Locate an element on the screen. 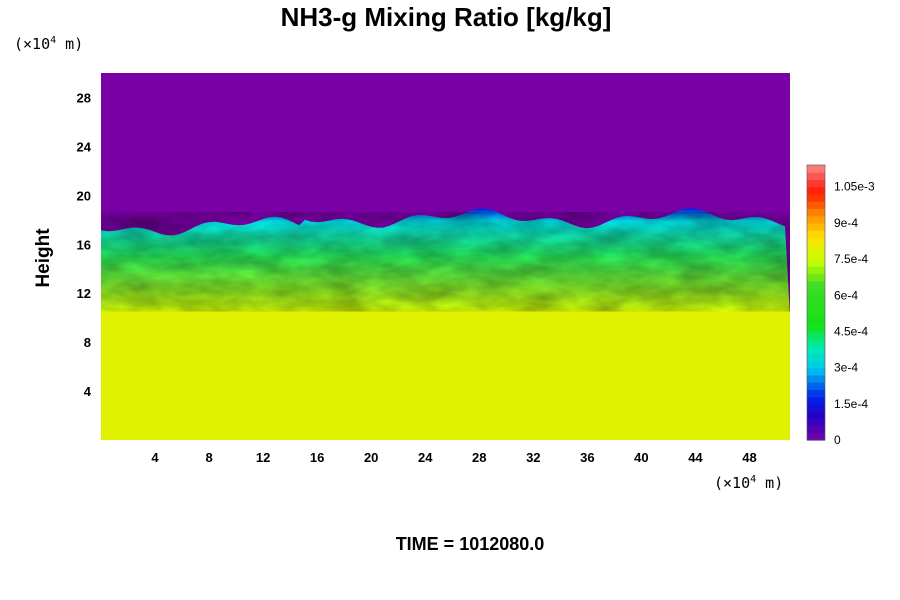  x-tick-label: 40 is located at coordinates (641, 457).